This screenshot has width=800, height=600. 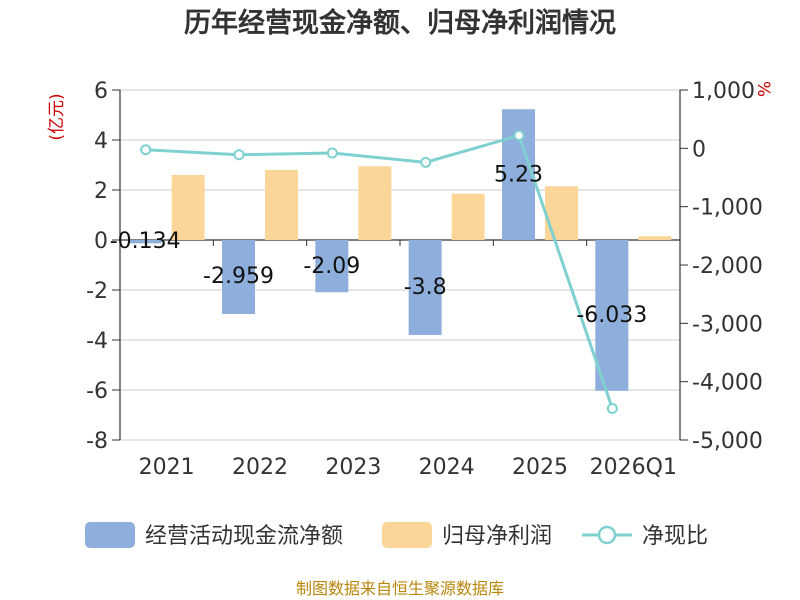 I want to click on category-label: 2026Q1, so click(x=633, y=467).